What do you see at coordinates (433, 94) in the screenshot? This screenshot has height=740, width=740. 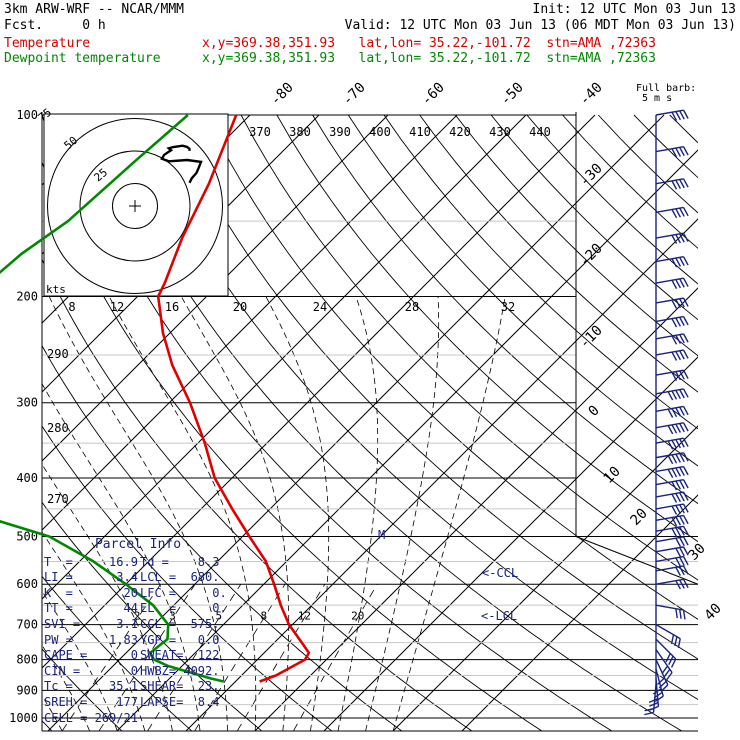 I see `isotherm-label: -60` at bounding box center [433, 94].